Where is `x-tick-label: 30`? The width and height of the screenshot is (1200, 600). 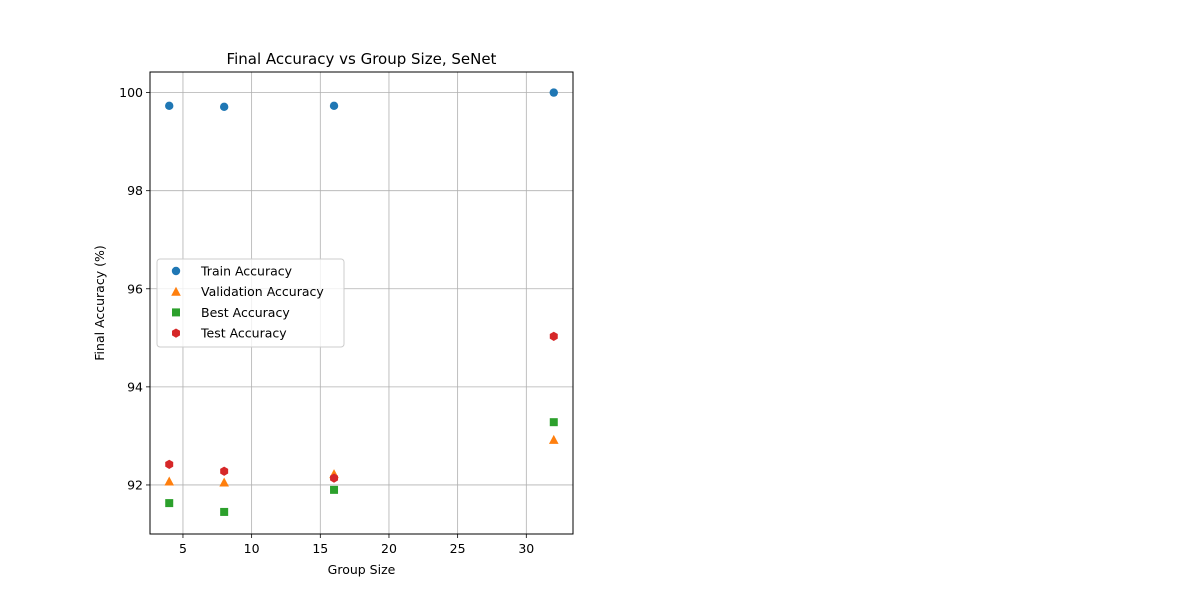 x-tick-label: 30 is located at coordinates (526, 548).